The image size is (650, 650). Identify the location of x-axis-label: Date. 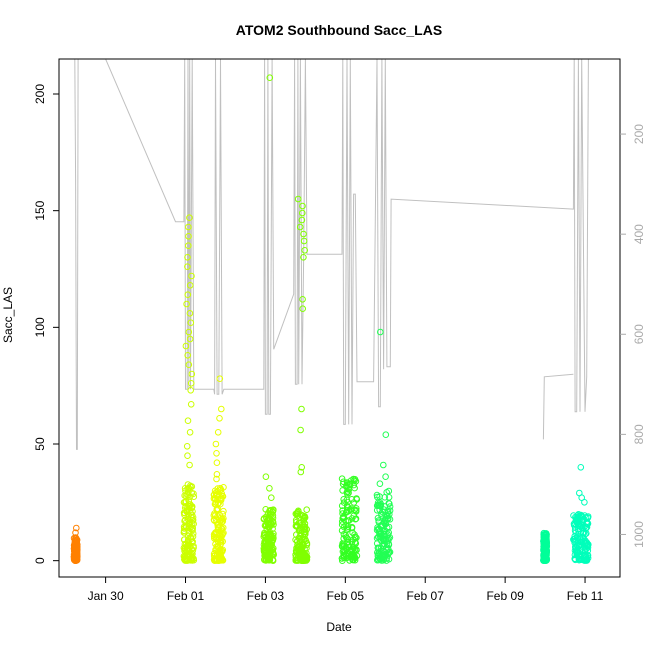
(339, 627).